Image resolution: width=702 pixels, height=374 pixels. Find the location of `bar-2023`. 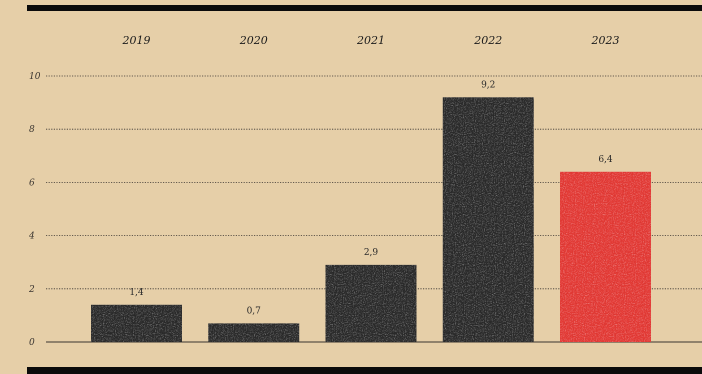

bar-2023 is located at coordinates (605, 256).